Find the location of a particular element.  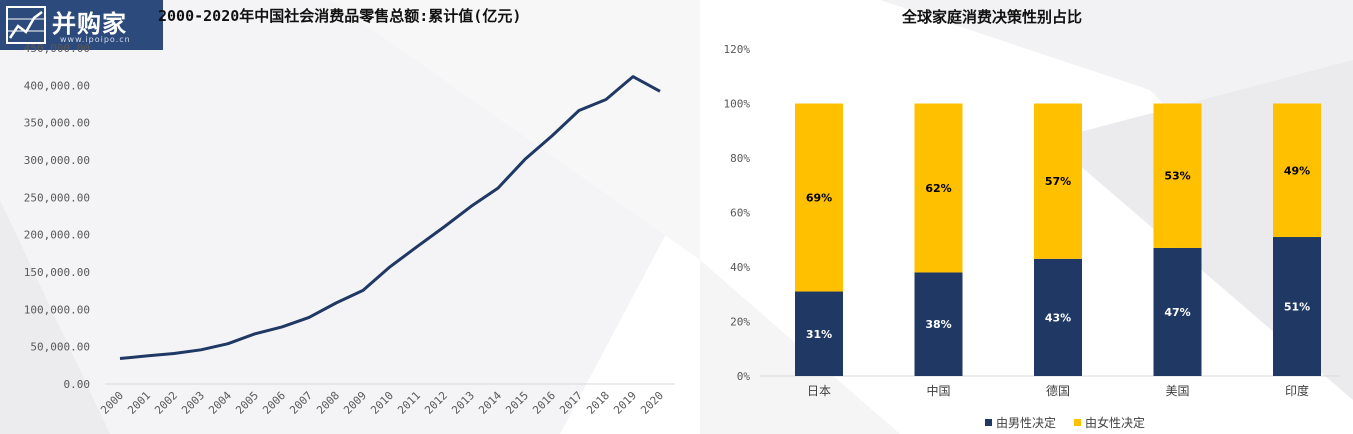

brand-logo: 并购家 www.ipoipo.cn is located at coordinates (81, 25).